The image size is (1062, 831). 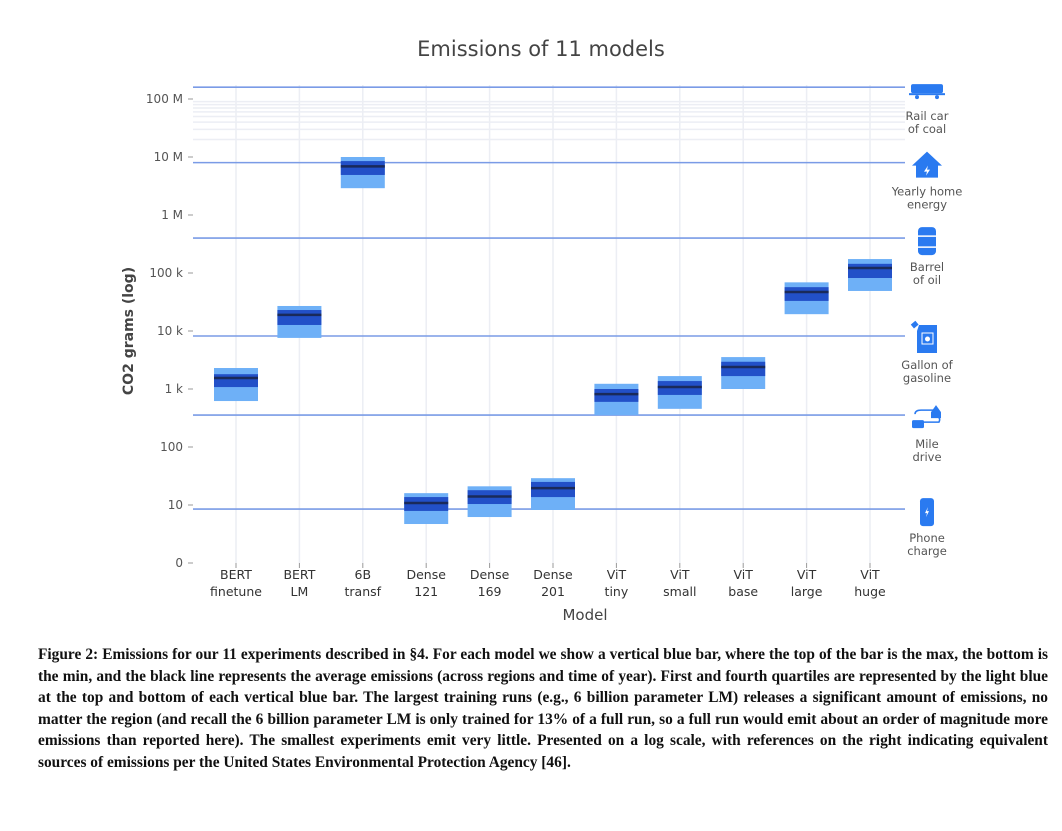 What do you see at coordinates (617, 591) in the screenshot?
I see `x-tick-label: tiny` at bounding box center [617, 591].